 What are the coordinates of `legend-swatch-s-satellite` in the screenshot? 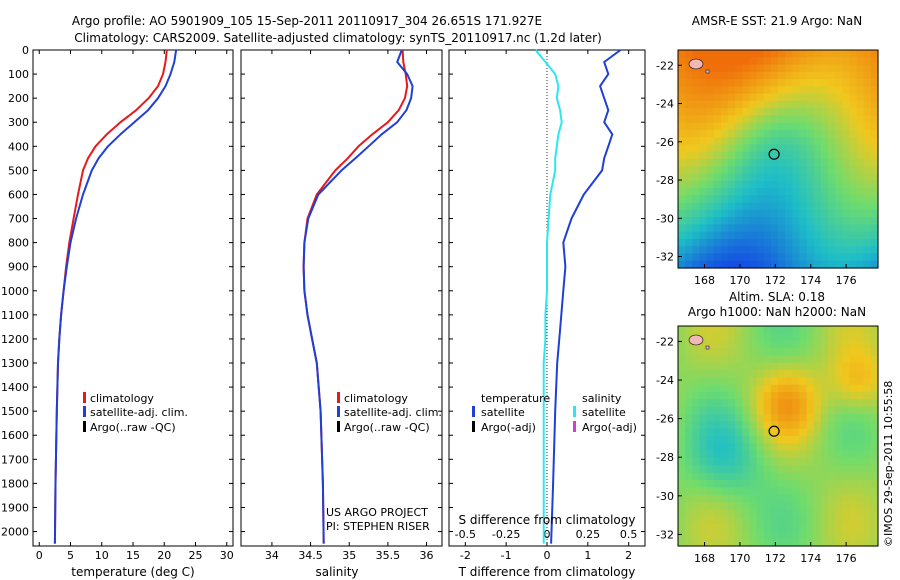 It's located at (574, 411).